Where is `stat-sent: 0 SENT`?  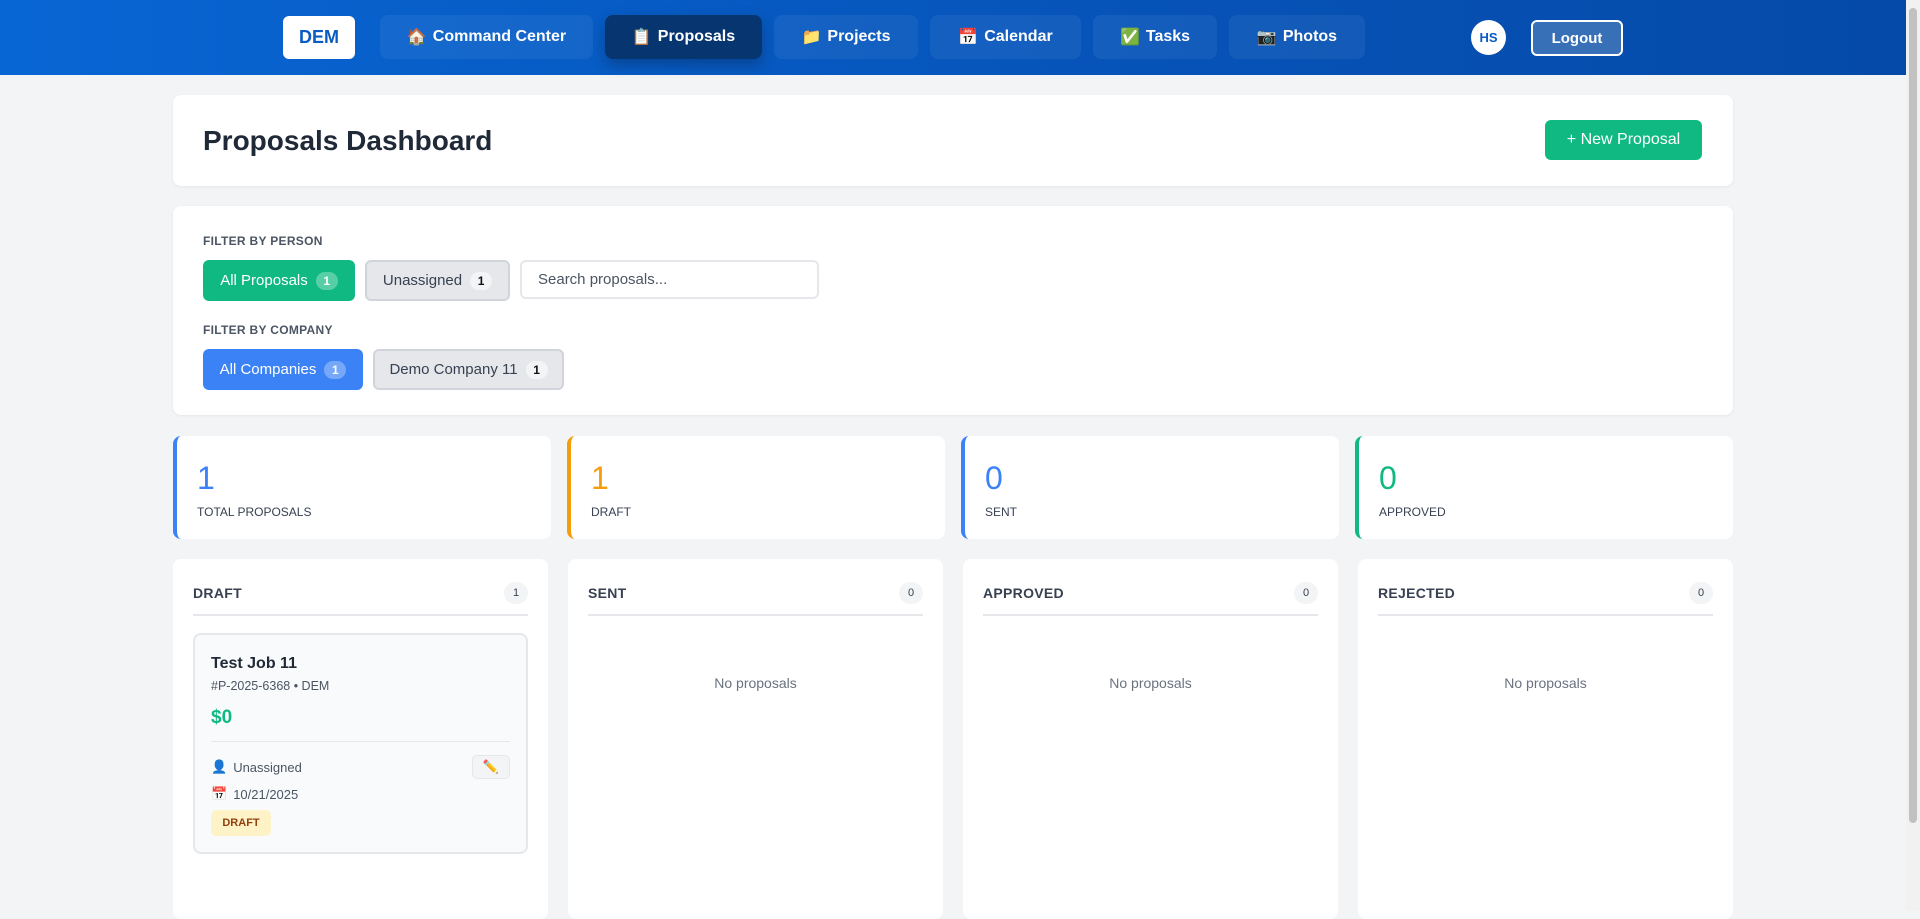 stat-sent: 0 SENT is located at coordinates (1150, 487).